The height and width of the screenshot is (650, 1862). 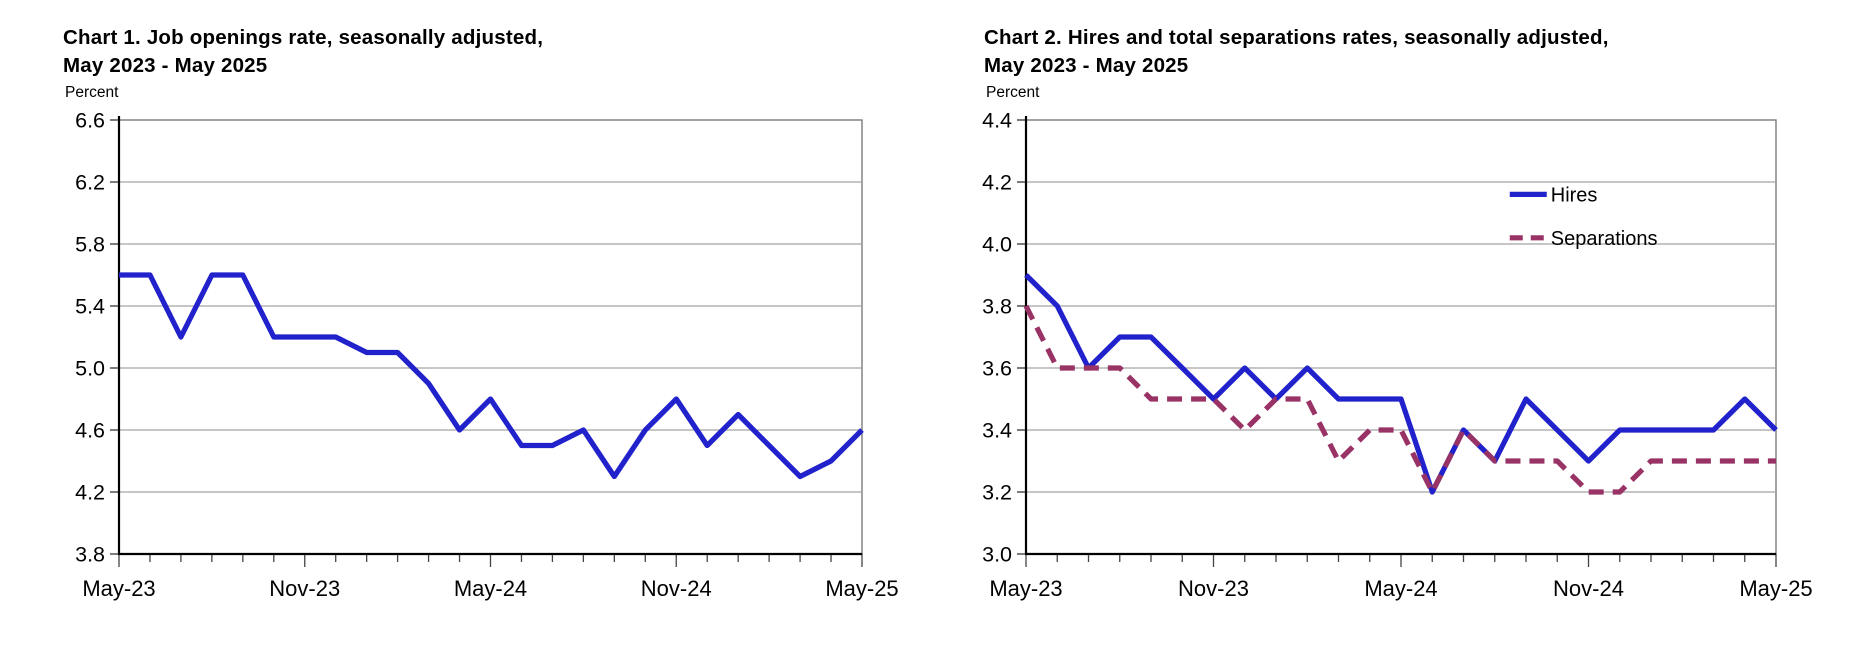 I want to click on y-tick-label: 4.0, so click(x=997, y=245).